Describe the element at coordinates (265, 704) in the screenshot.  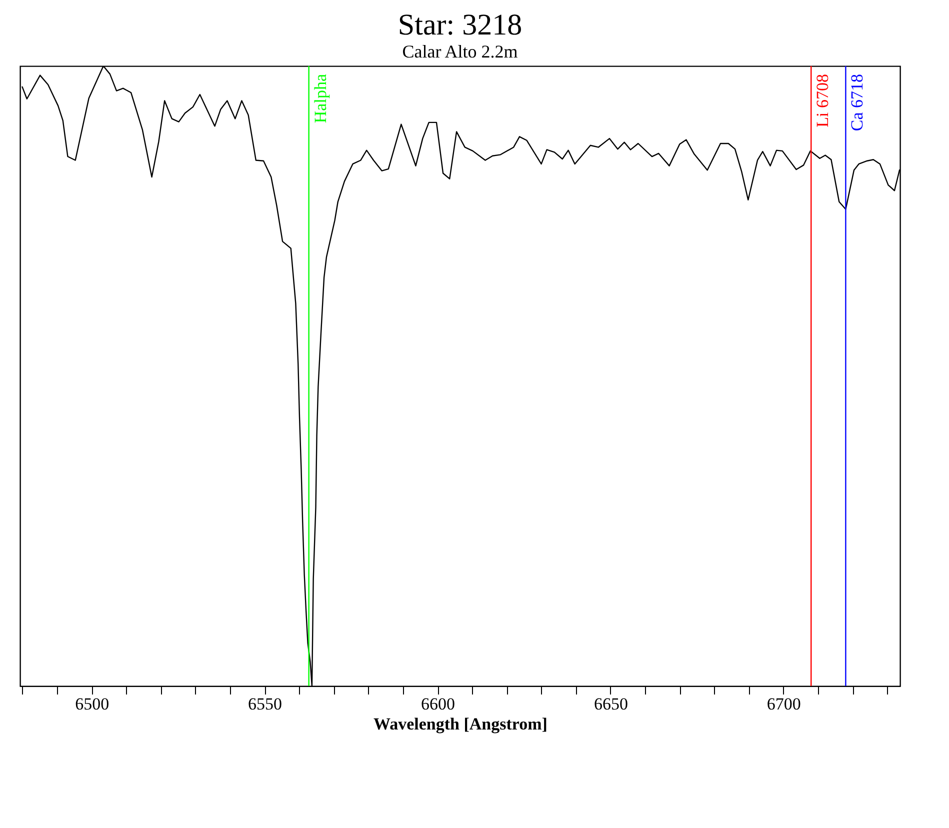
I see `x-tick-label: 6550` at that location.